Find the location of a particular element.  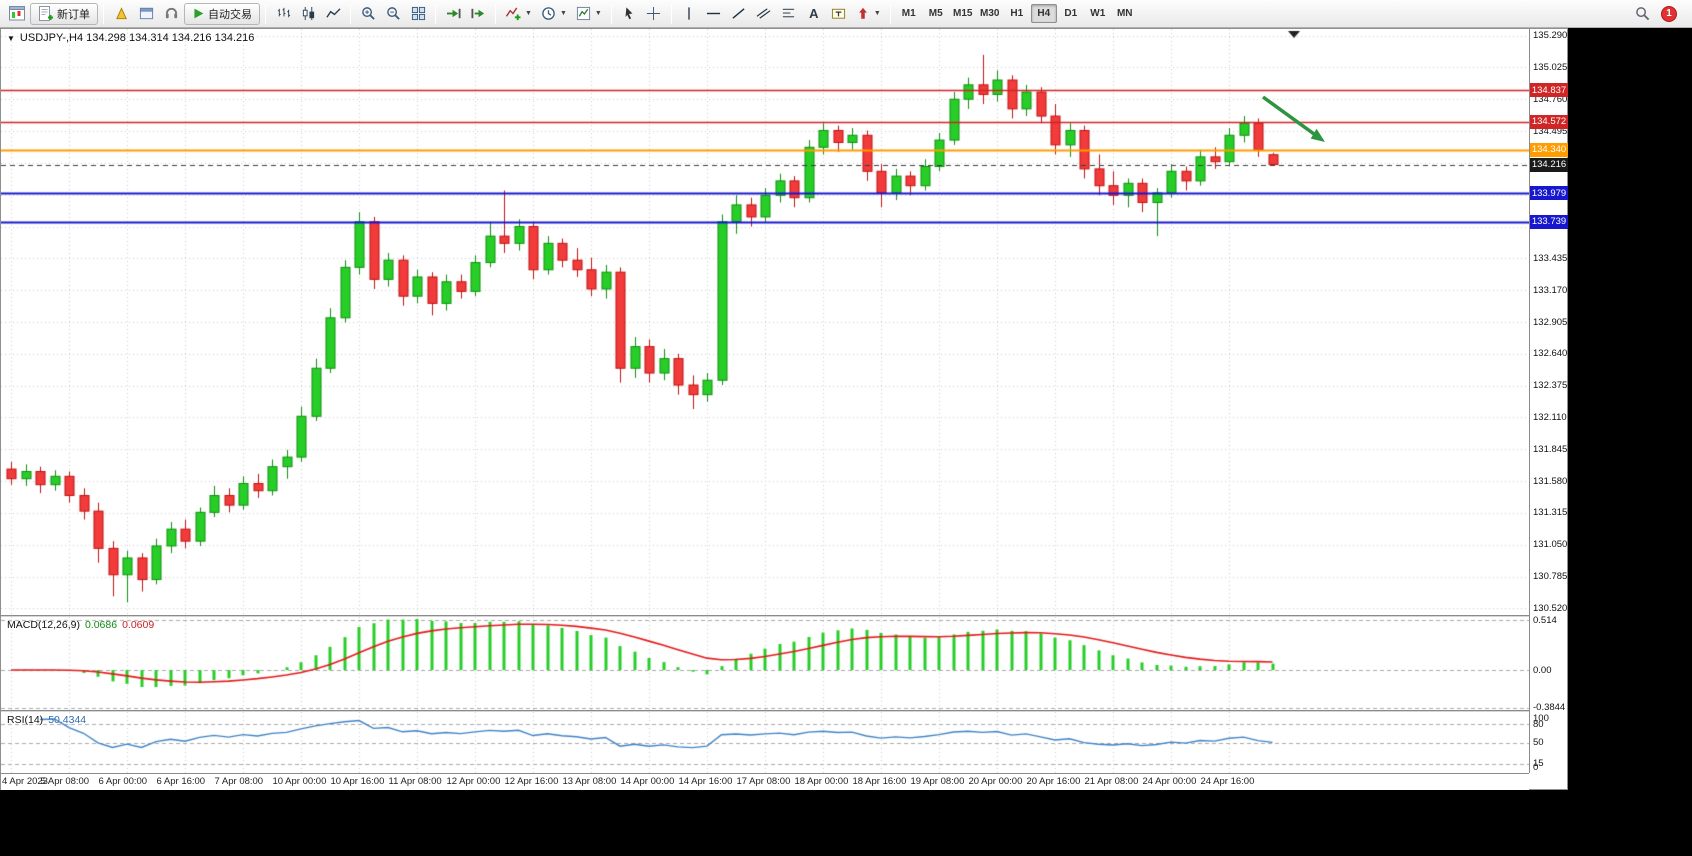

trendline-button is located at coordinates (739, 14).